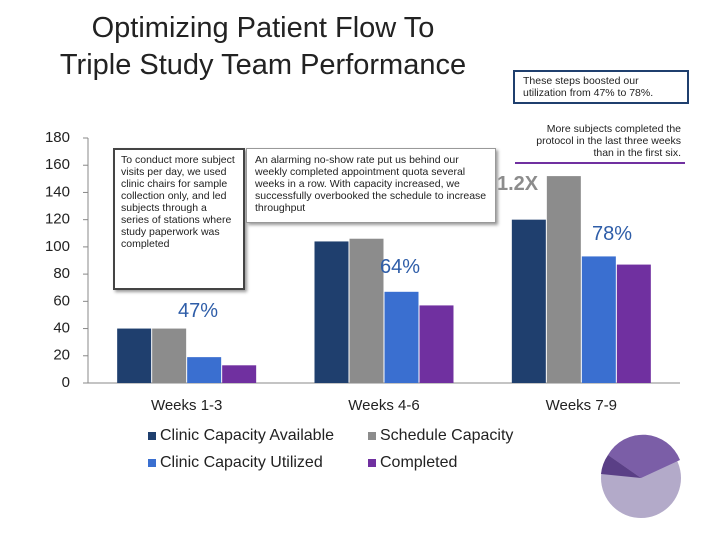 The image size is (720, 540). What do you see at coordinates (57, 191) in the screenshot?
I see `y-tick-label: 140` at bounding box center [57, 191].